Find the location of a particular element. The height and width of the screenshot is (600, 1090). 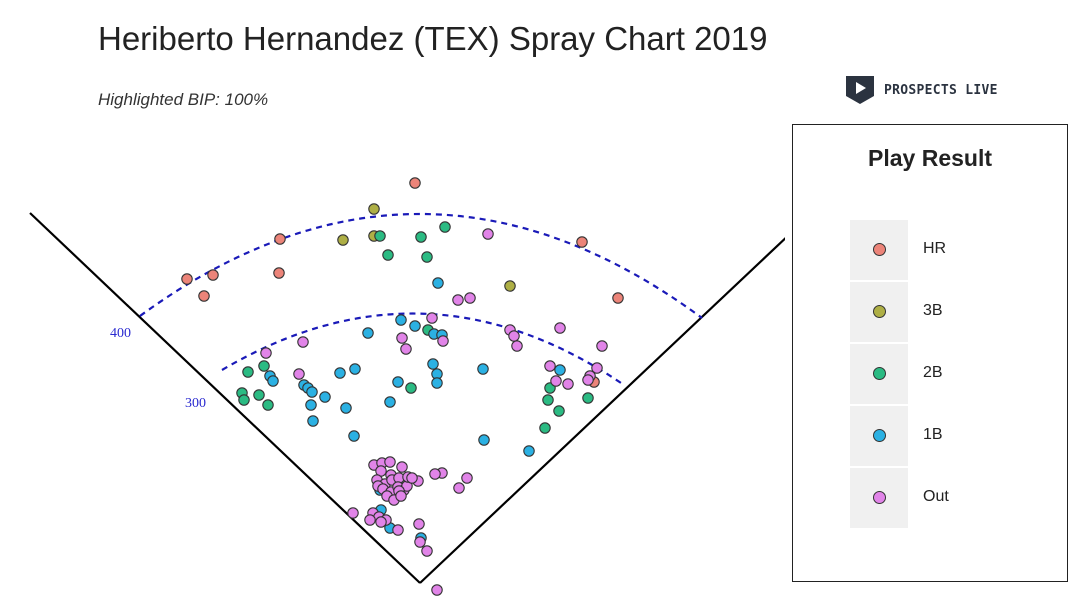

legend-swatch-hr is located at coordinates (879, 249).